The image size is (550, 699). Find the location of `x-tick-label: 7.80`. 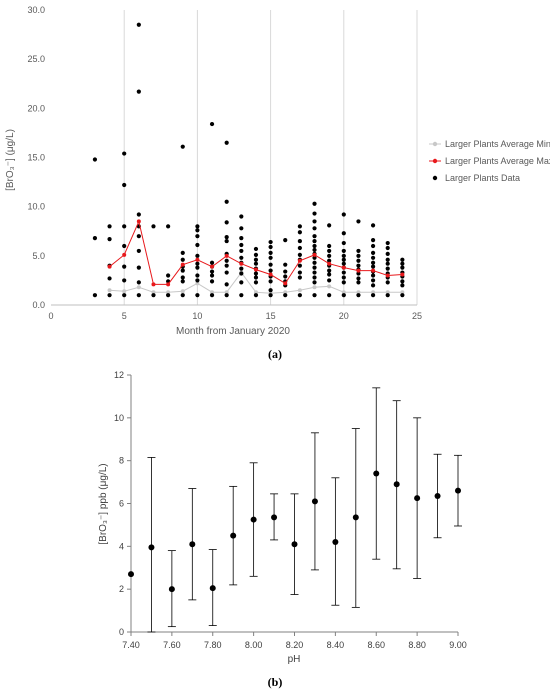

x-tick-label: 7.80 is located at coordinates (213, 645).